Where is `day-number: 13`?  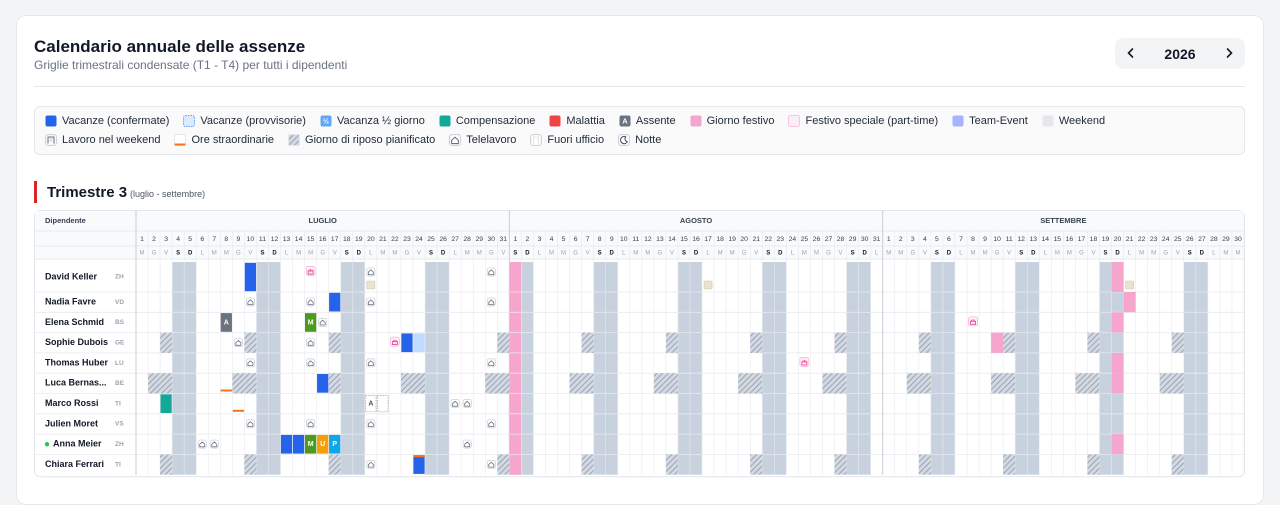 day-number: 13 is located at coordinates (287, 239).